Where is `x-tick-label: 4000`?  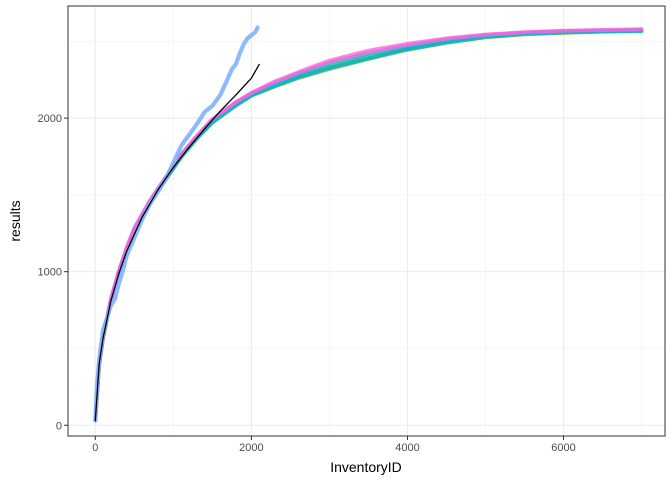
x-tick-label: 4000 is located at coordinates (407, 448).